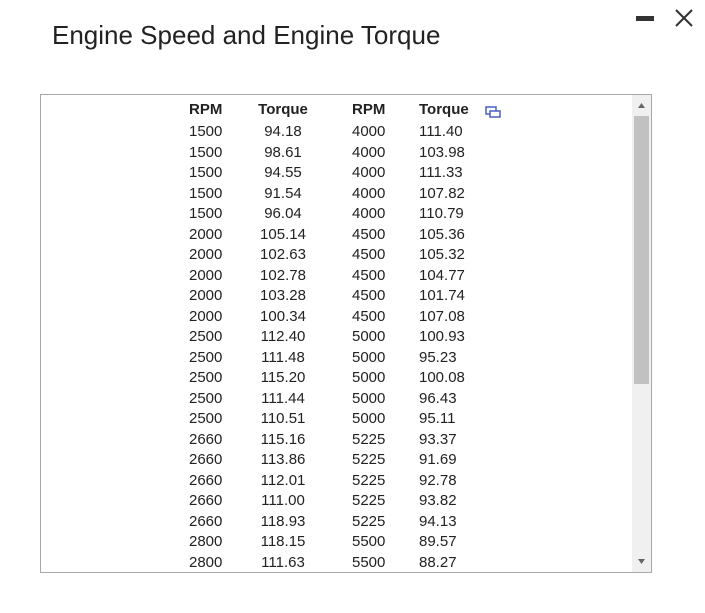 The width and height of the screenshot is (705, 613). I want to click on window-controls, so click(664, 18).